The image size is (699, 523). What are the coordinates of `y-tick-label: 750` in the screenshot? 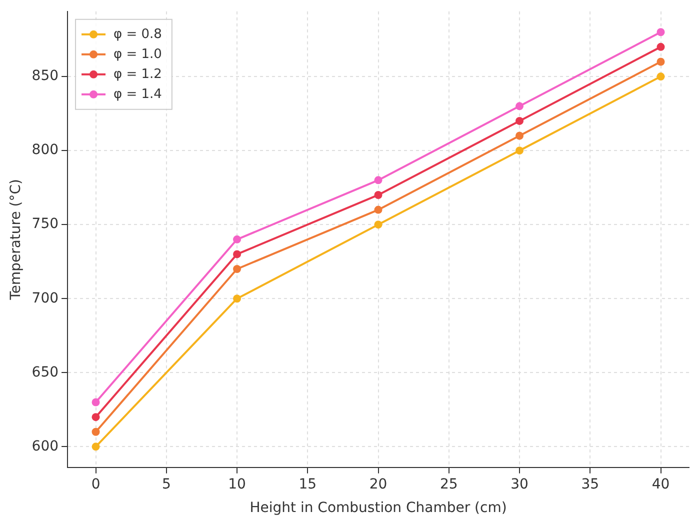 It's located at (45, 224).